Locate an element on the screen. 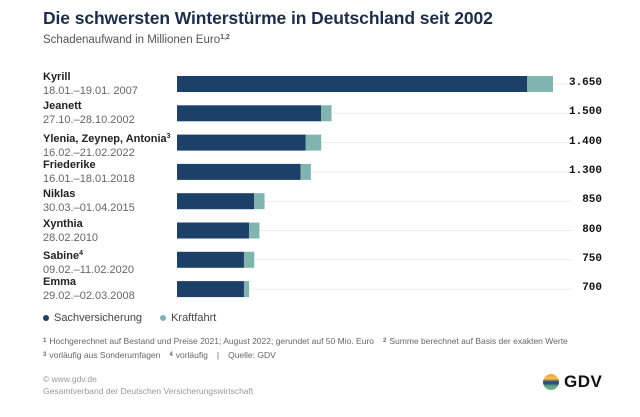  storm-name: Jeanett is located at coordinates (62, 106).